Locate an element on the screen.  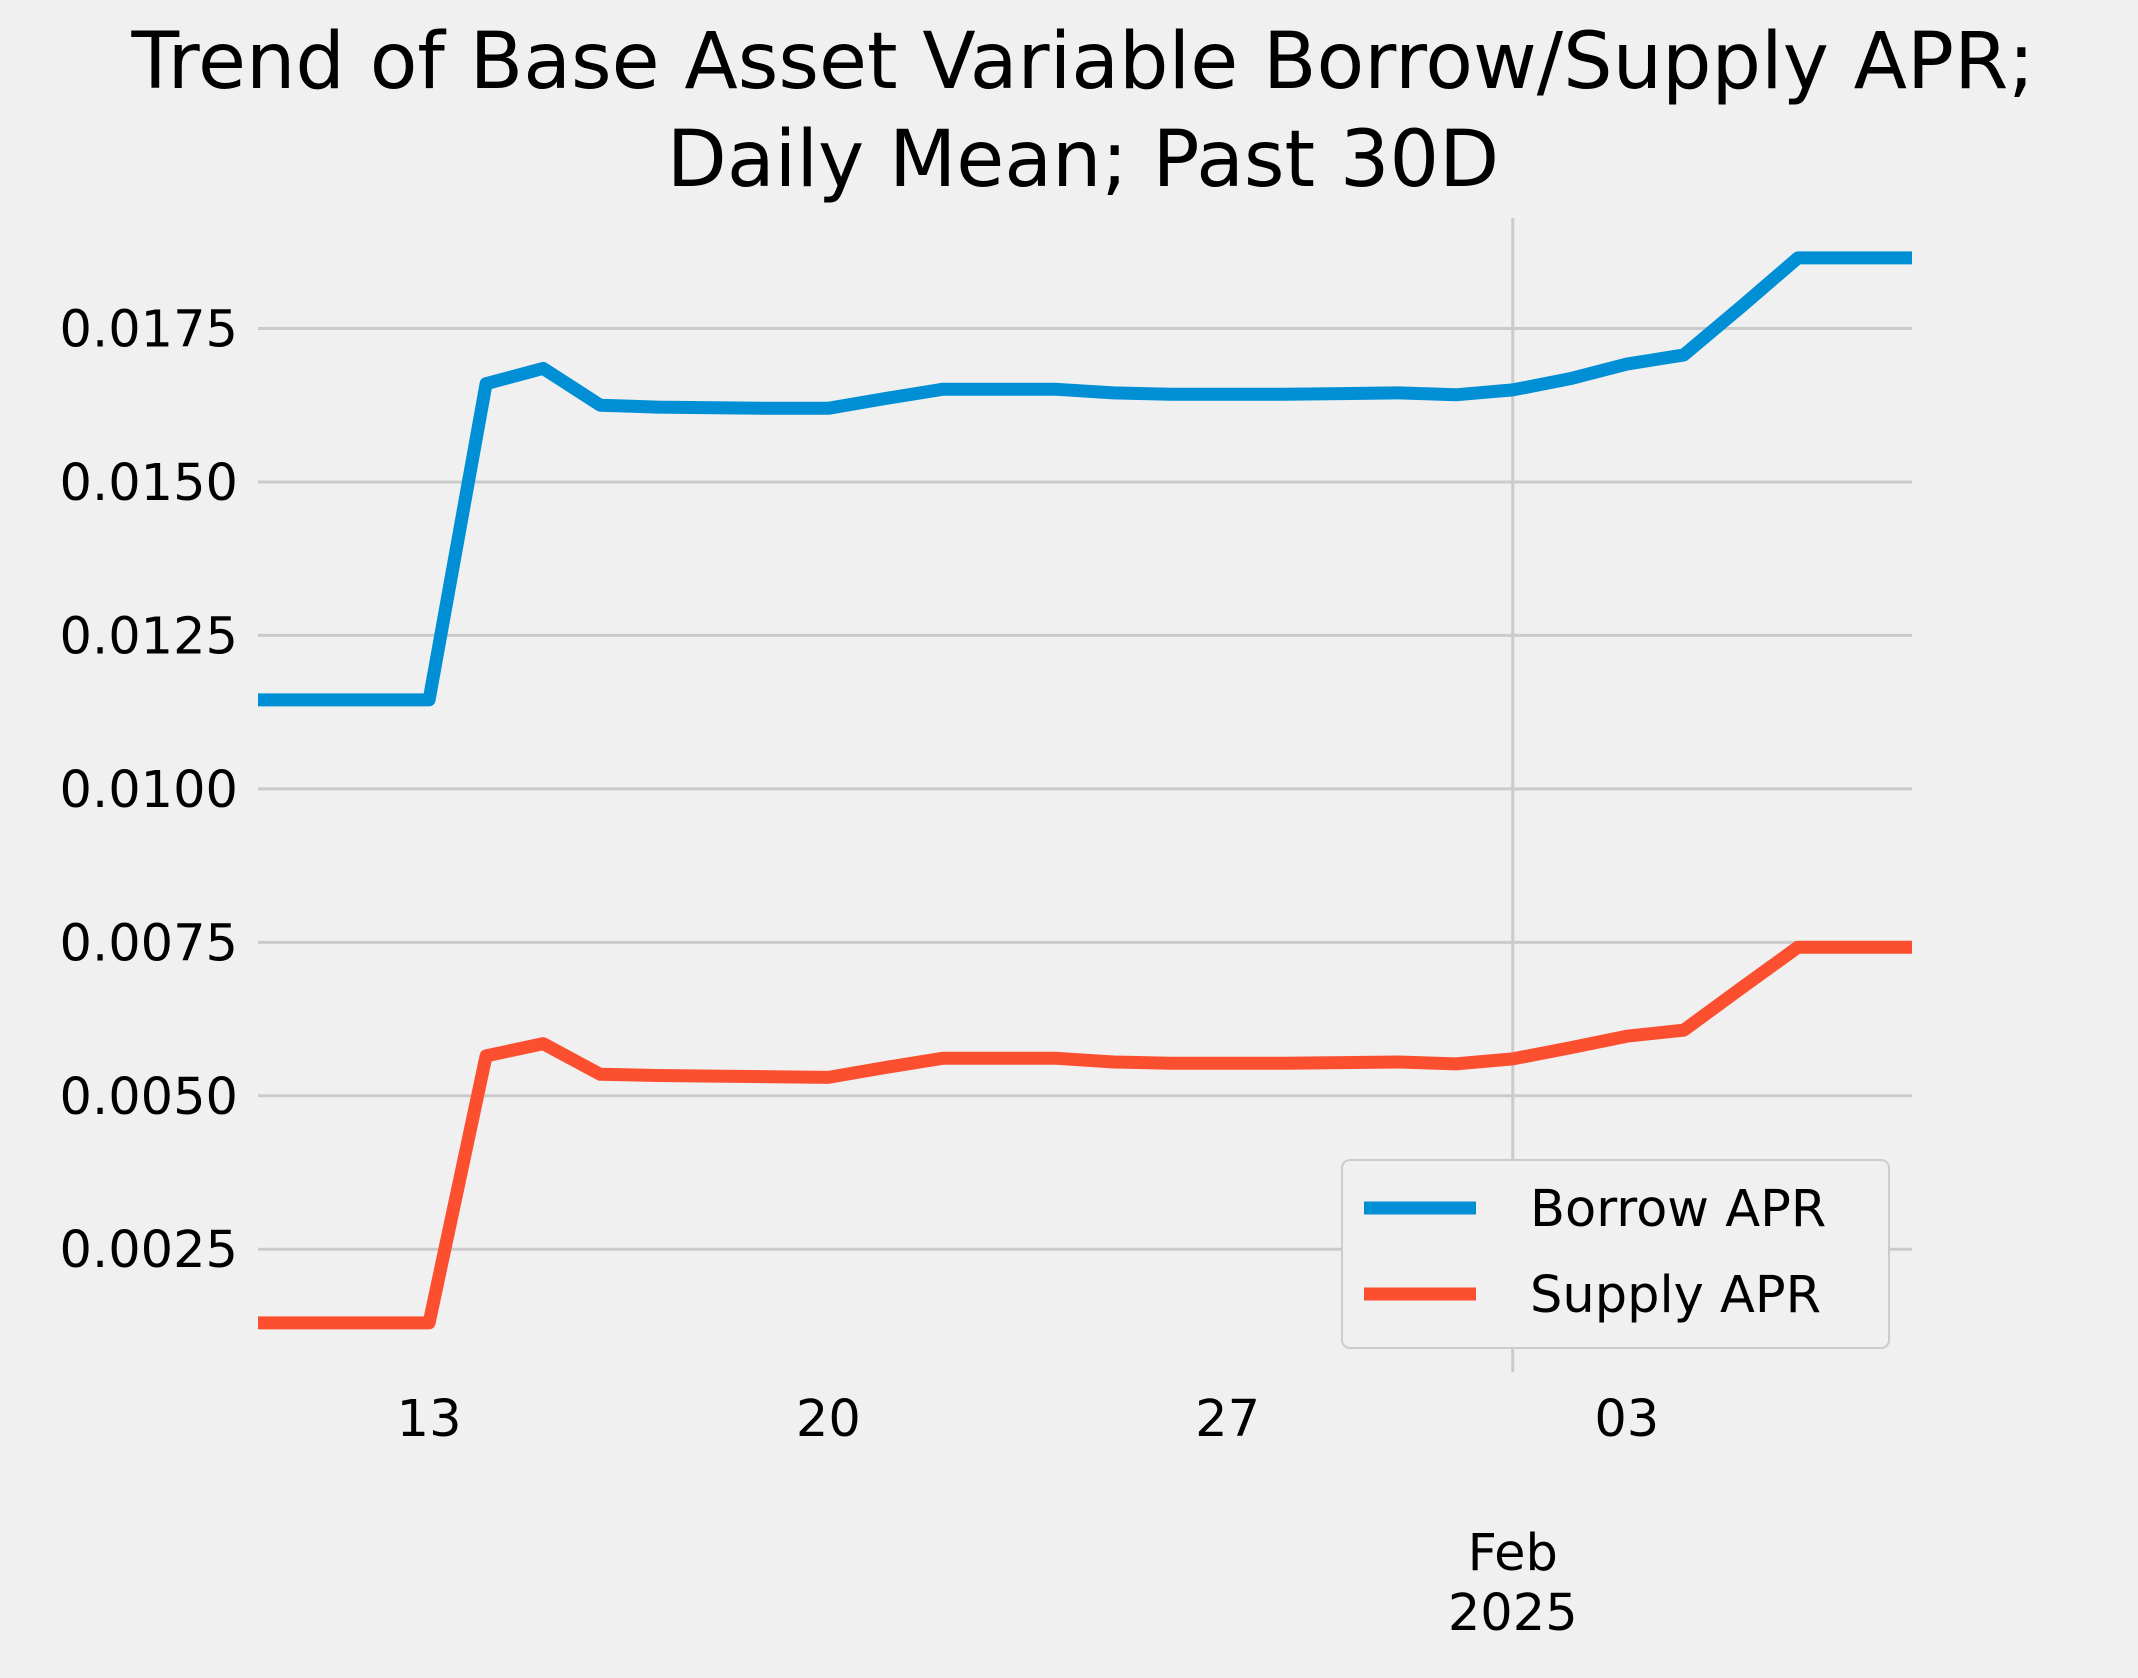
legend-box is located at coordinates (1615, 1254).